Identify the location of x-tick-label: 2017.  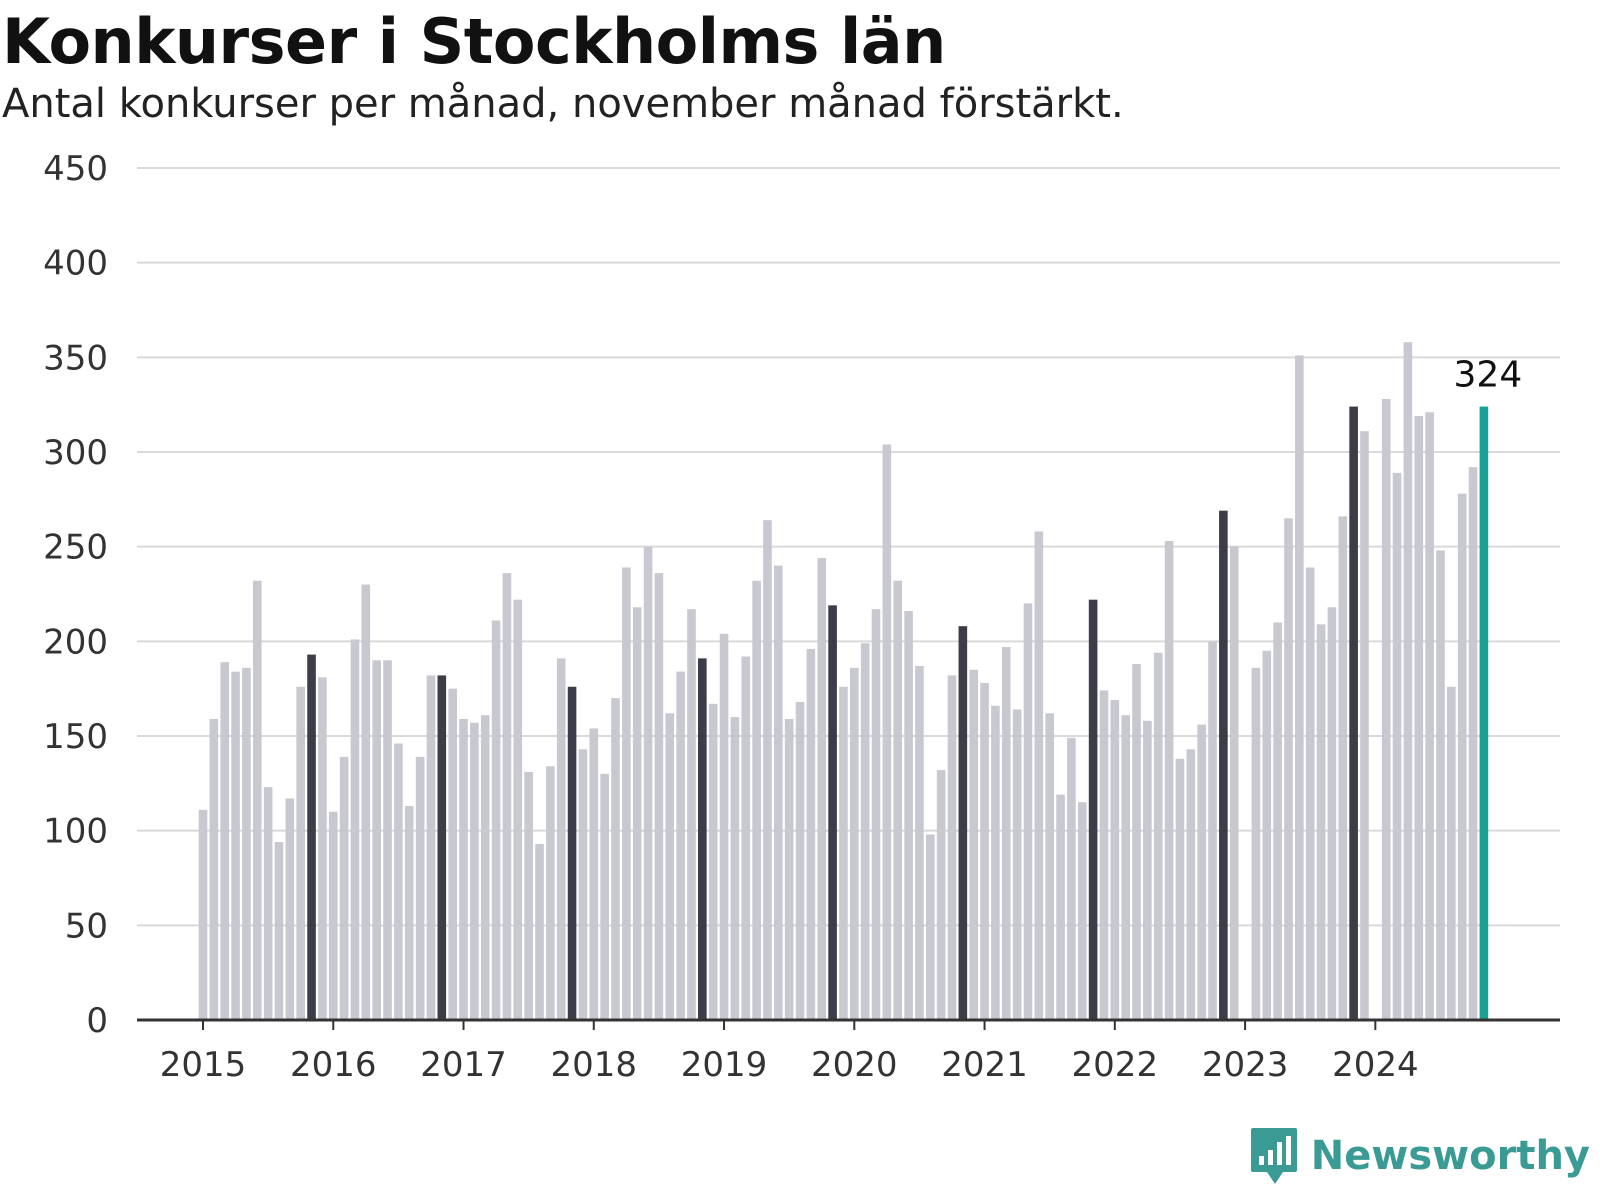
(463, 1065).